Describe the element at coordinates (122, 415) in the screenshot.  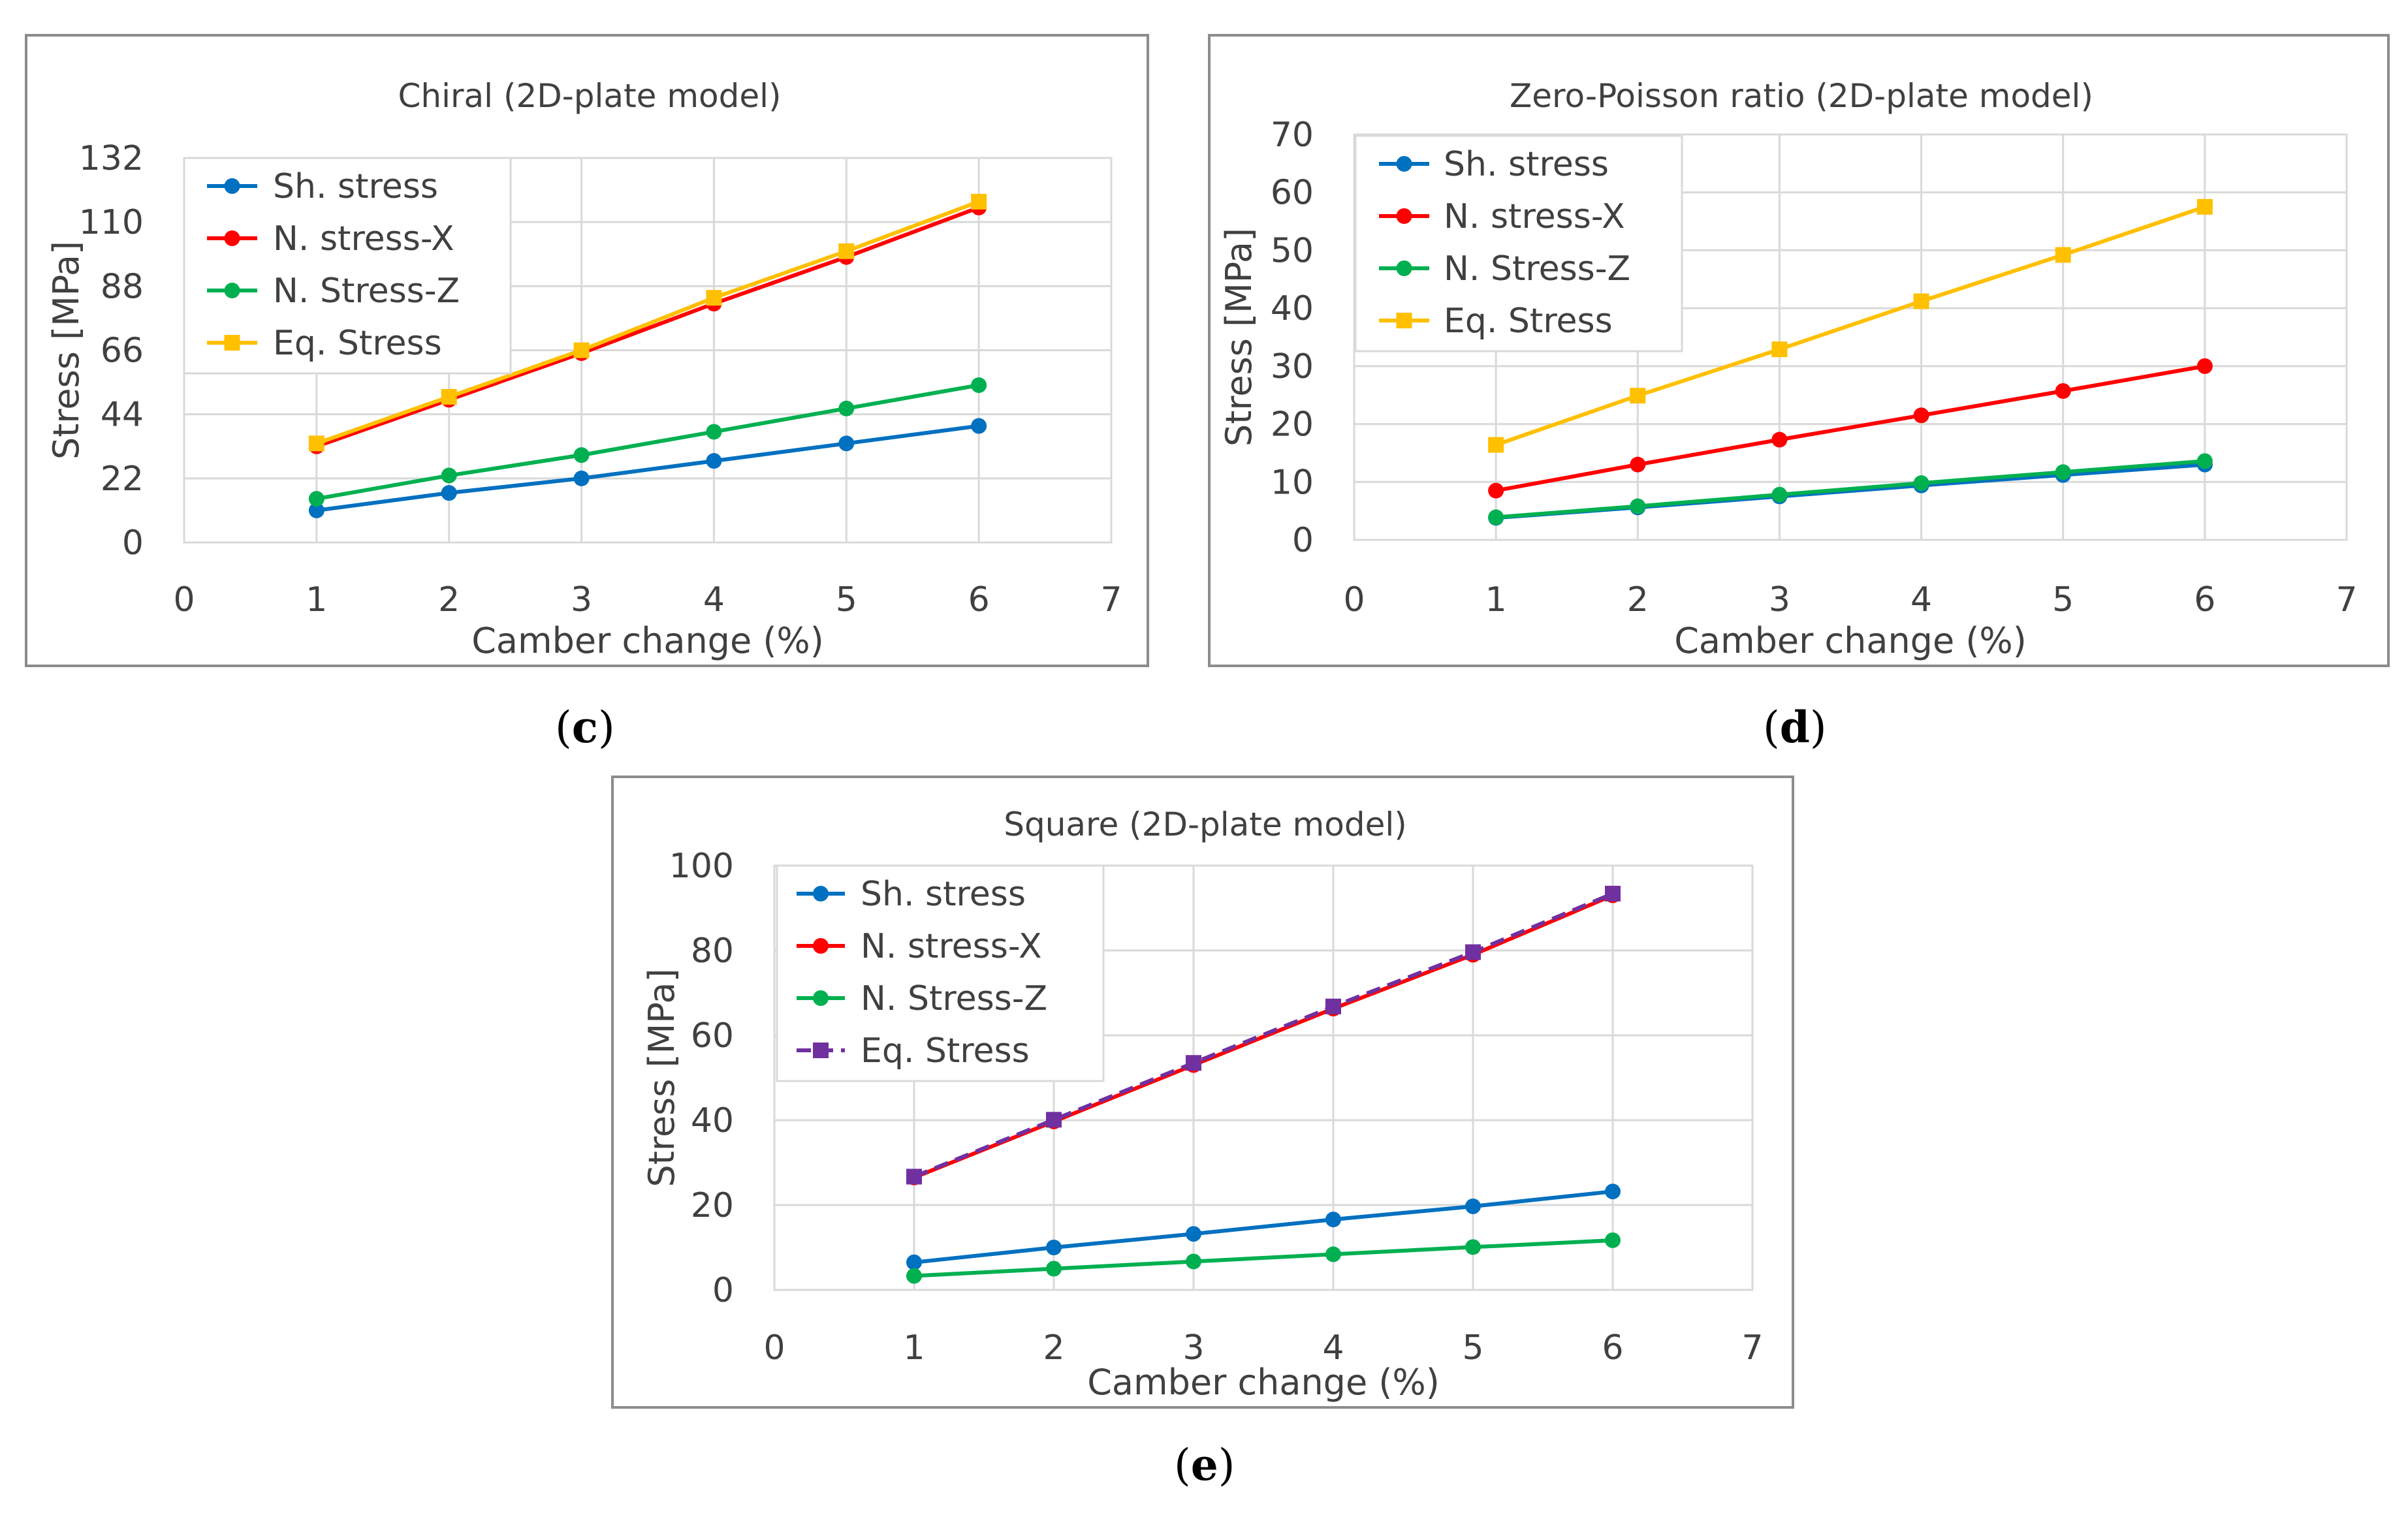
I see `y-tick-label: 44` at that location.